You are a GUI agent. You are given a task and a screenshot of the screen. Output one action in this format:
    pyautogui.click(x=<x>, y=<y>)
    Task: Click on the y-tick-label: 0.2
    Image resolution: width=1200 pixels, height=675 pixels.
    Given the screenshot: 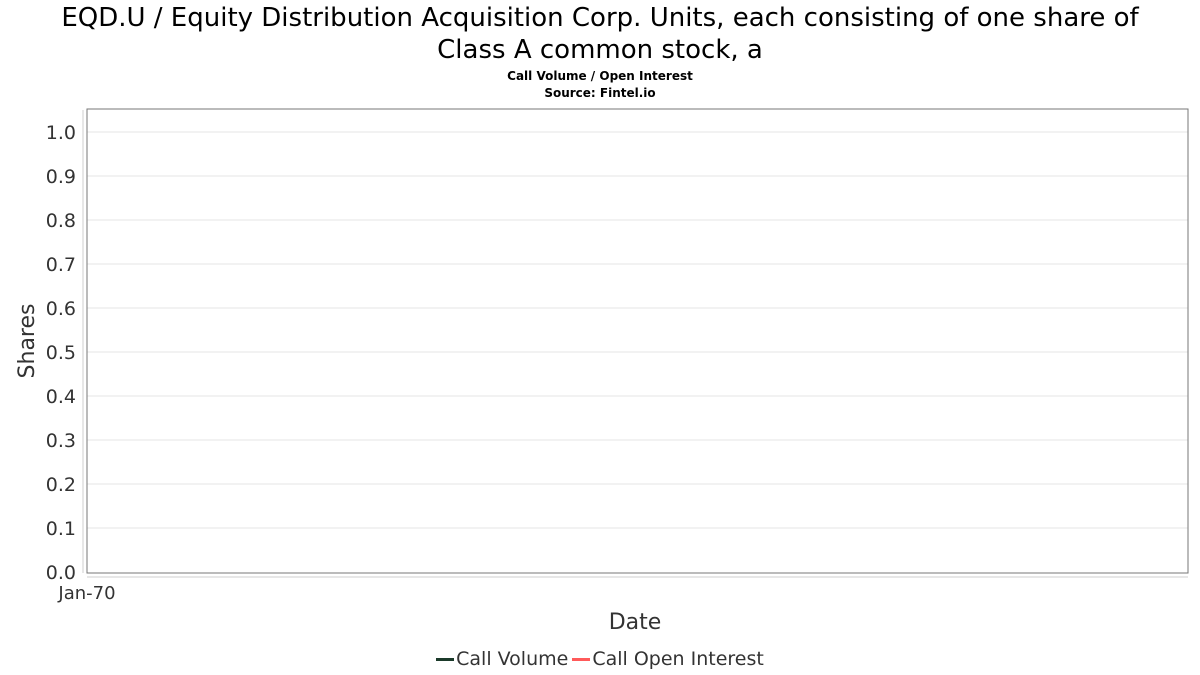 What is the action you would take?
    pyautogui.click(x=61, y=485)
    